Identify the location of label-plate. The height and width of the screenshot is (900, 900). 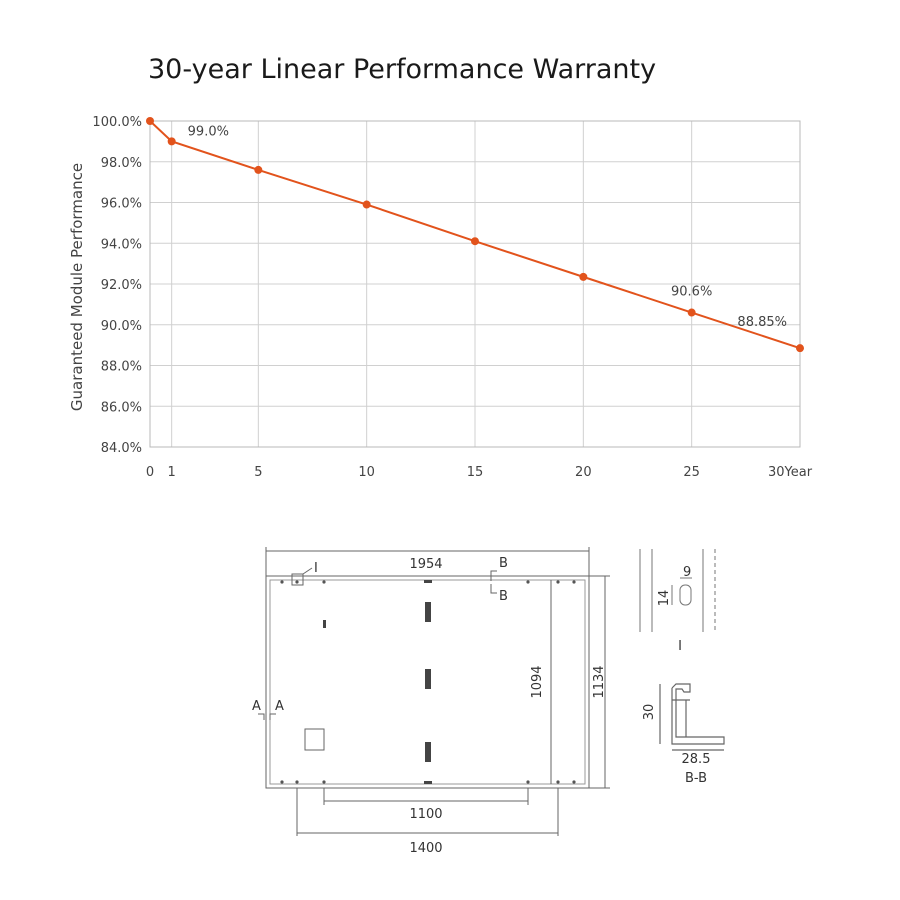
(314, 739).